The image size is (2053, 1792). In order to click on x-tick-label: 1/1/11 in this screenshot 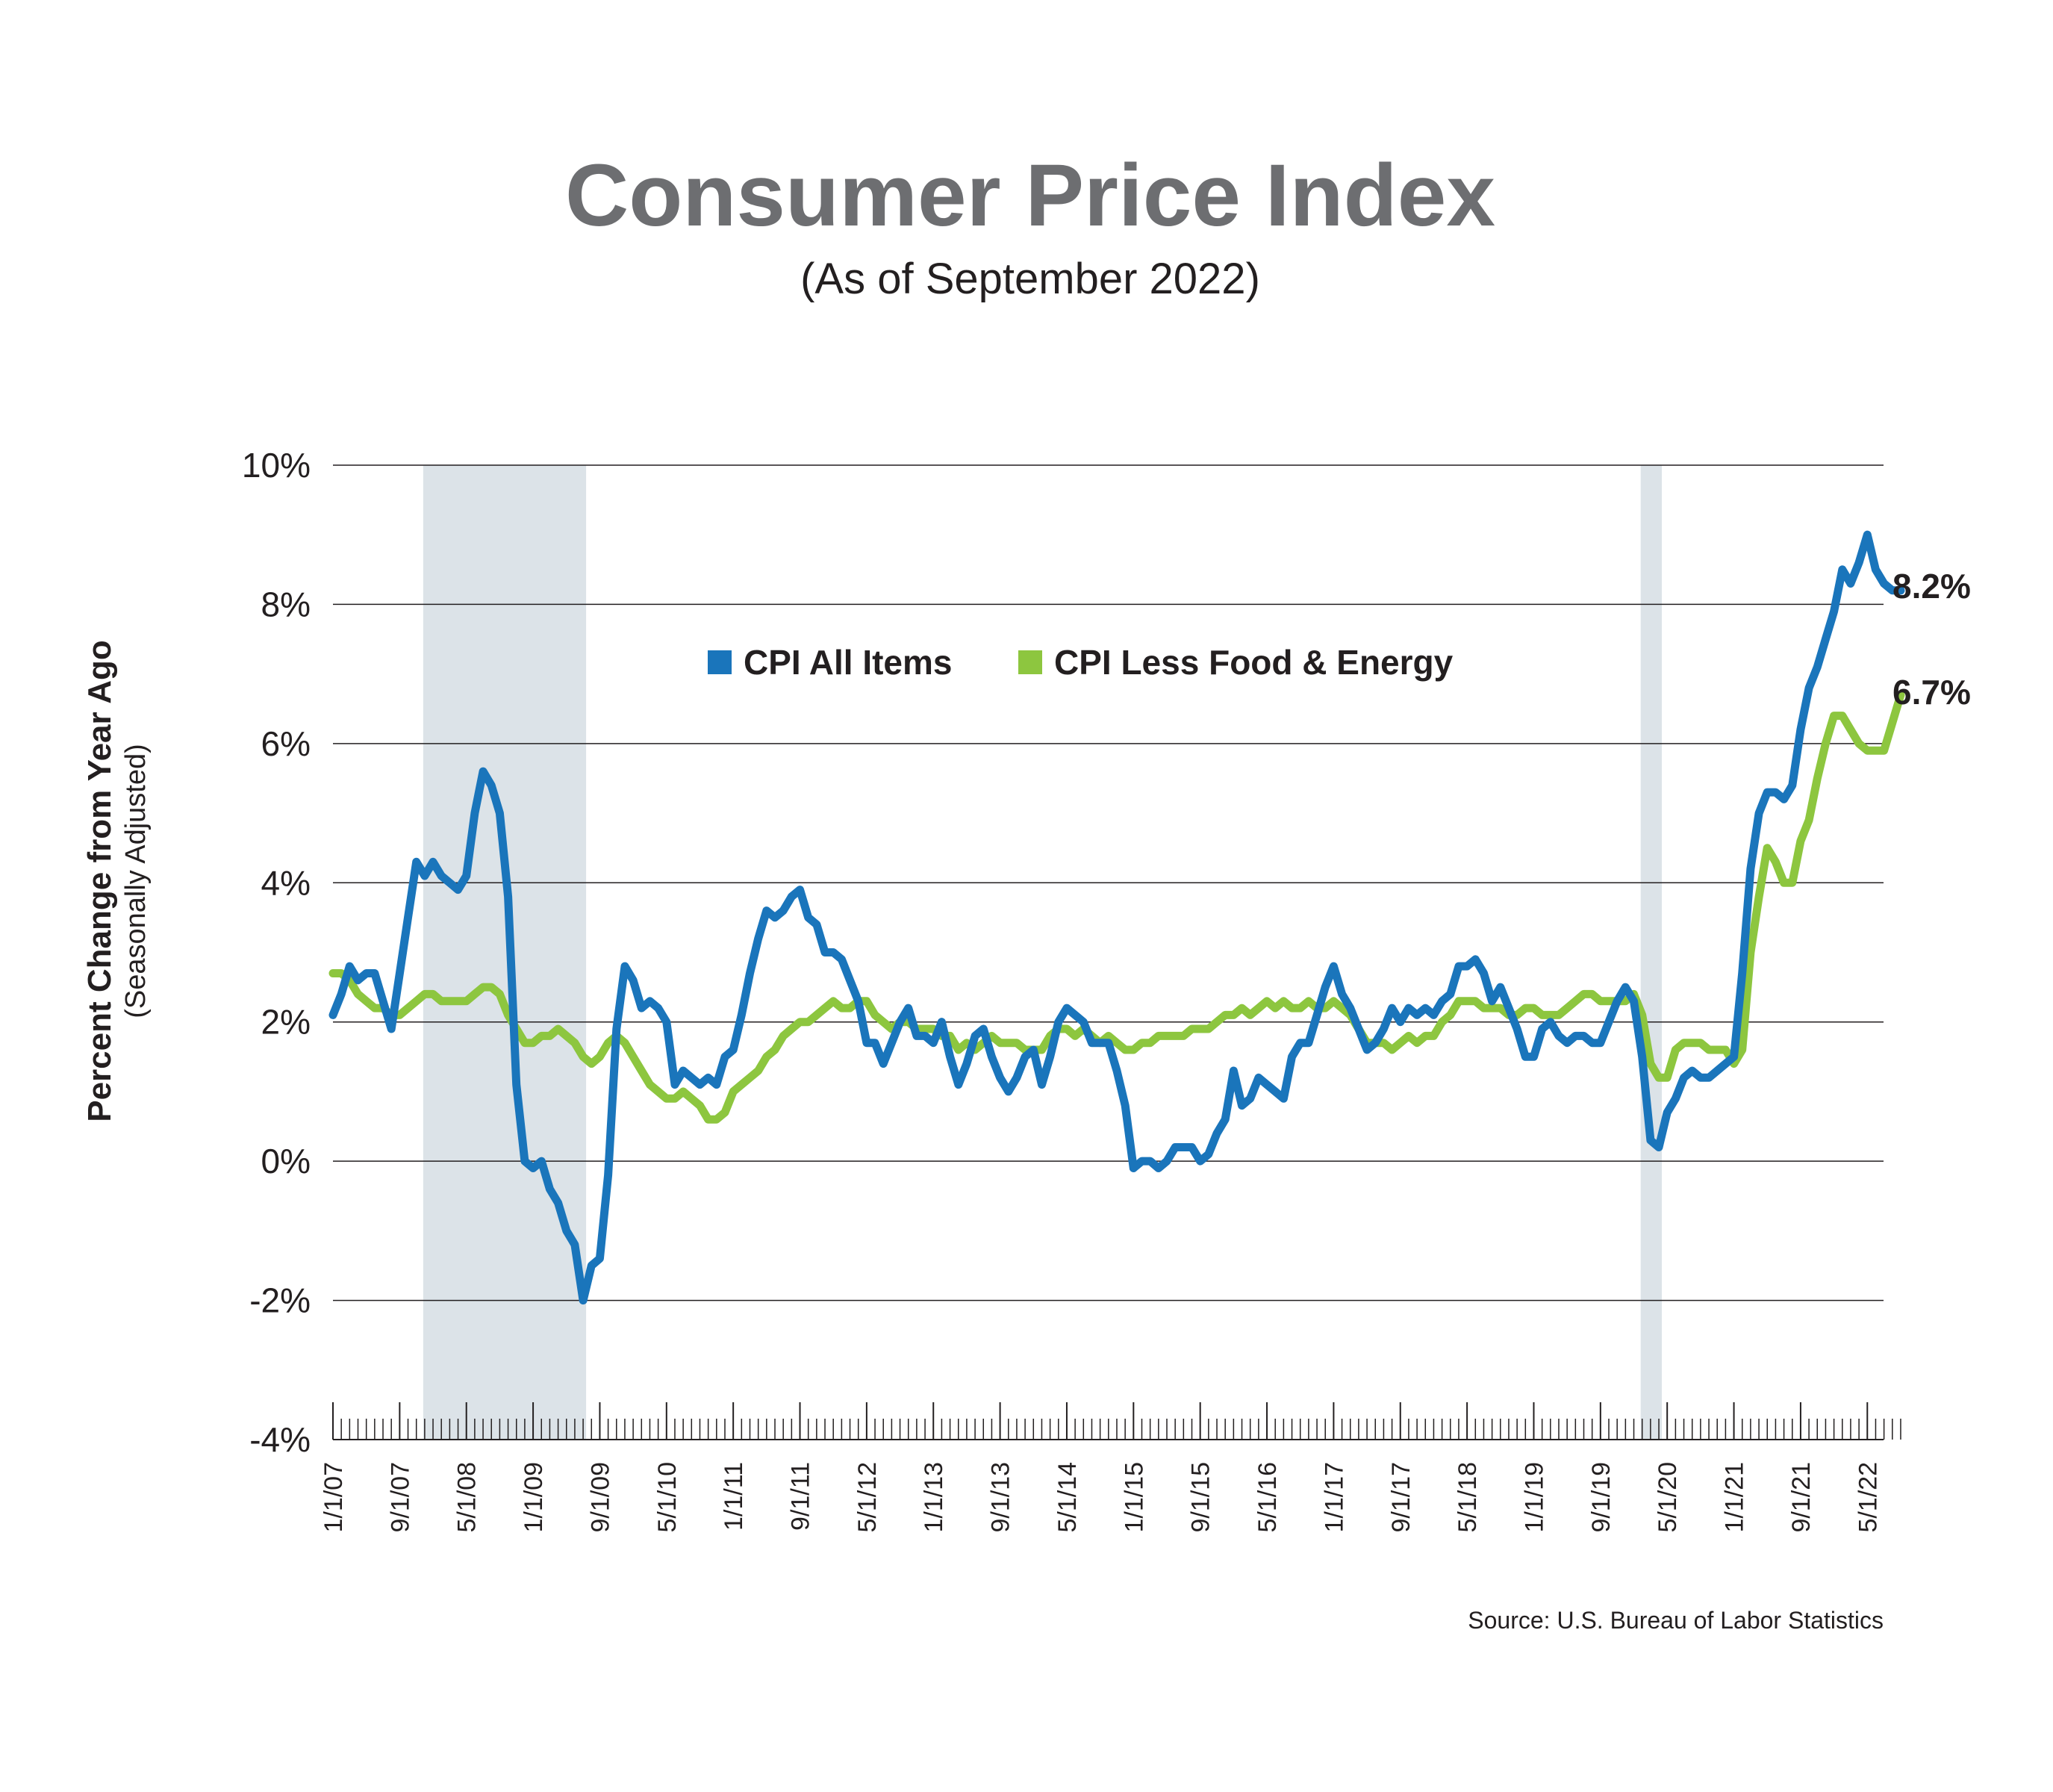, I will do `click(734, 1496)`.